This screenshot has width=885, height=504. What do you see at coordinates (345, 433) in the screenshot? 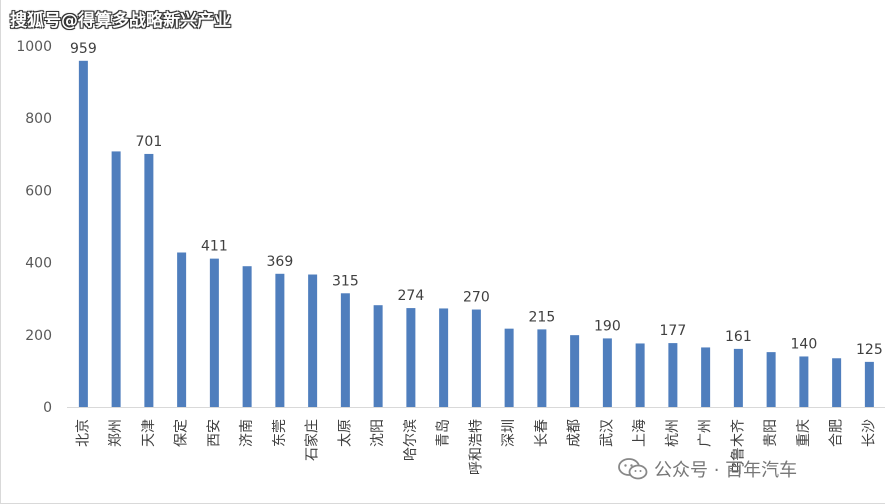
I see `x-tick-label: 太原` at bounding box center [345, 433].